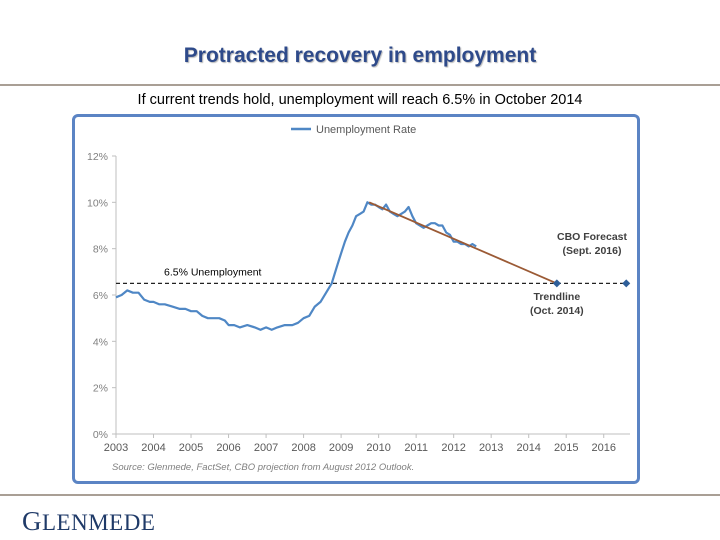  What do you see at coordinates (592, 237) in the screenshot?
I see `cbo-forecast-label: CBO Forecast` at bounding box center [592, 237].